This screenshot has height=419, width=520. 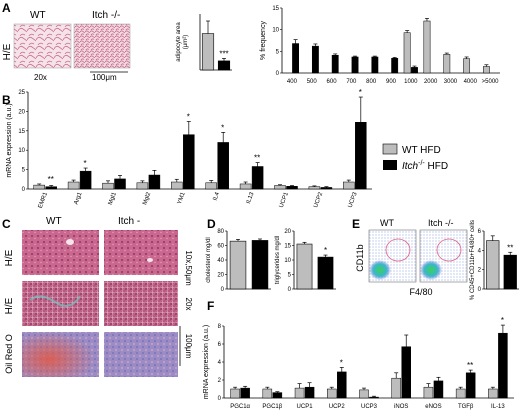 What do you see at coordinates (188, 304) in the screenshot?
I see `panel-c-mag-mid: 20x` at bounding box center [188, 304].